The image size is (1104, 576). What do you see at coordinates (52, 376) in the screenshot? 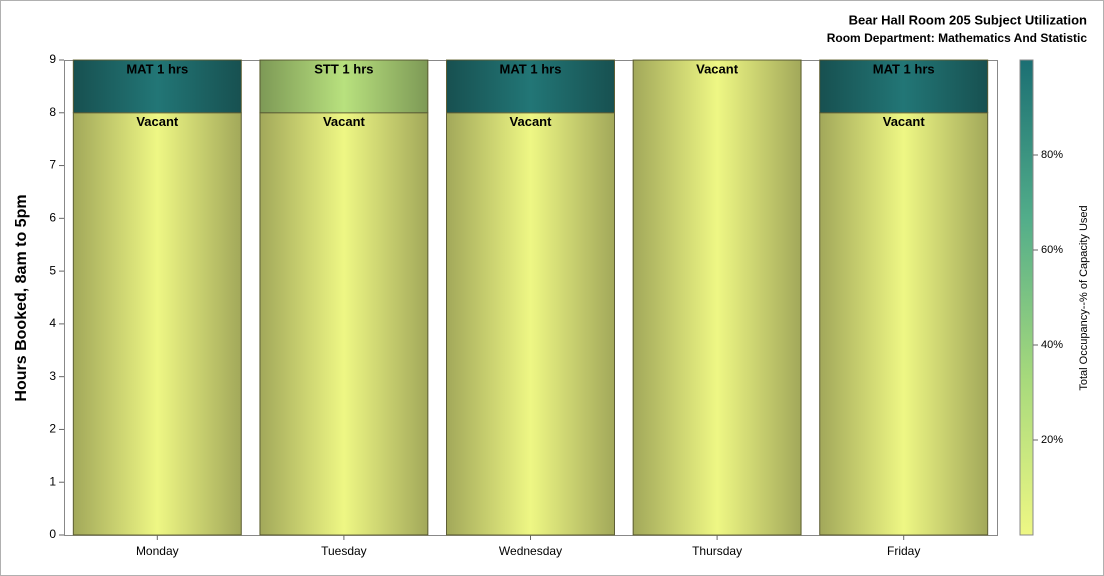
I see `y-tick-label: 3` at bounding box center [52, 376].